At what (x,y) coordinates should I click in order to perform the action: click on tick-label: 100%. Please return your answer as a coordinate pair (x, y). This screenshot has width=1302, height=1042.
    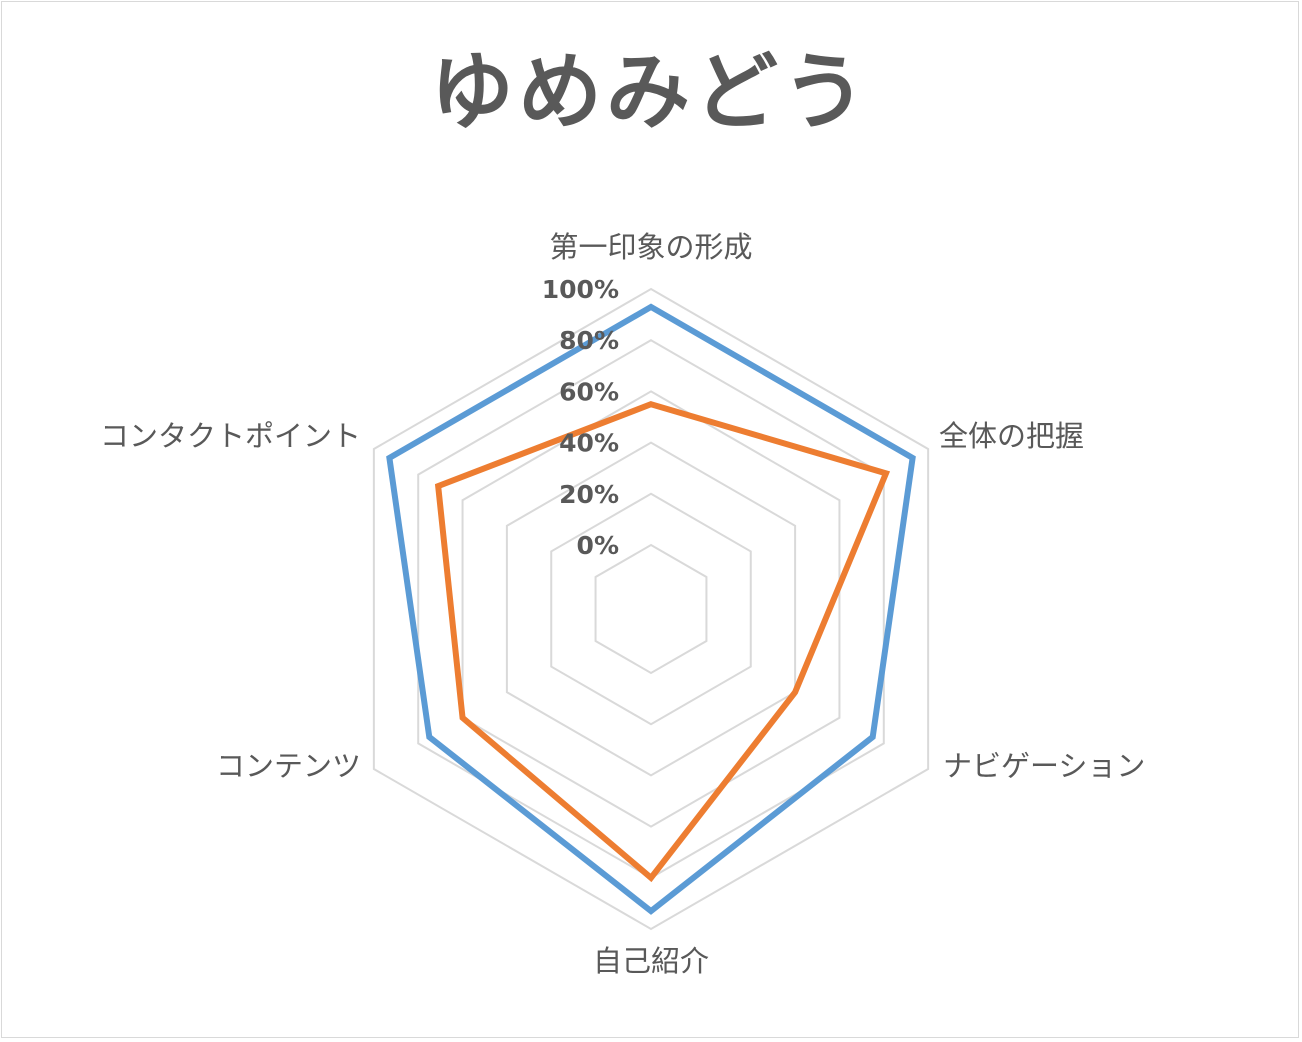
    Looking at the image, I should click on (580, 289).